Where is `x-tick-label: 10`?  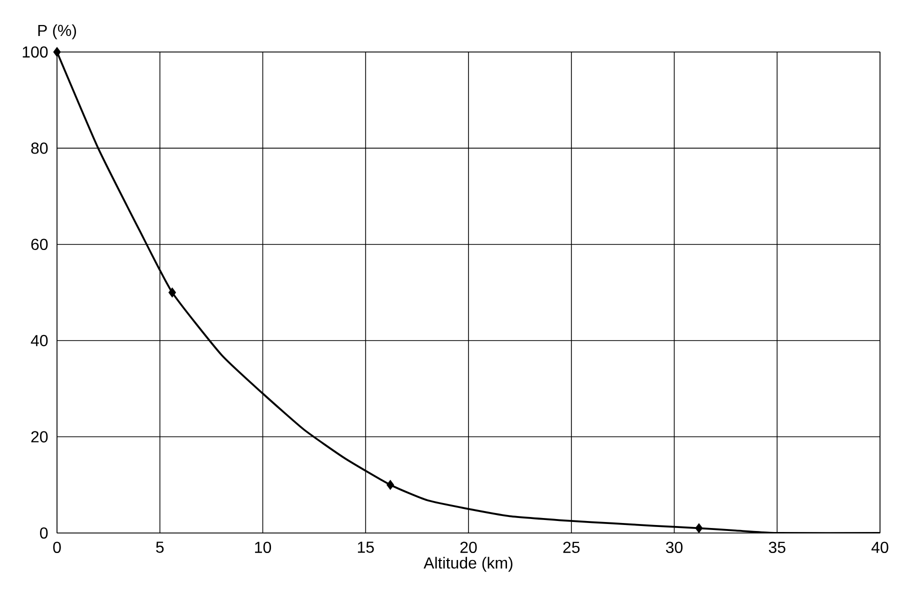
x-tick-label: 10 is located at coordinates (263, 548).